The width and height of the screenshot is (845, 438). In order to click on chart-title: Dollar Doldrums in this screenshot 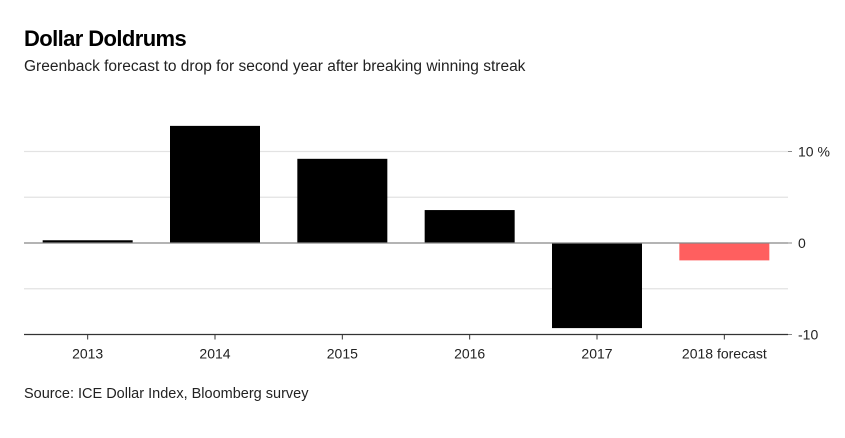, I will do `click(105, 38)`.